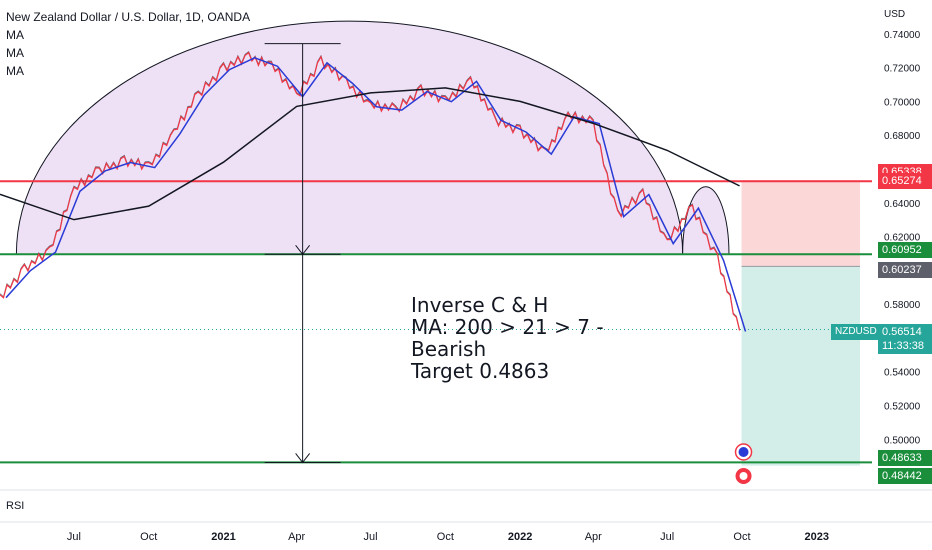  What do you see at coordinates (706, 220) in the screenshot?
I see `handle-arc` at bounding box center [706, 220].